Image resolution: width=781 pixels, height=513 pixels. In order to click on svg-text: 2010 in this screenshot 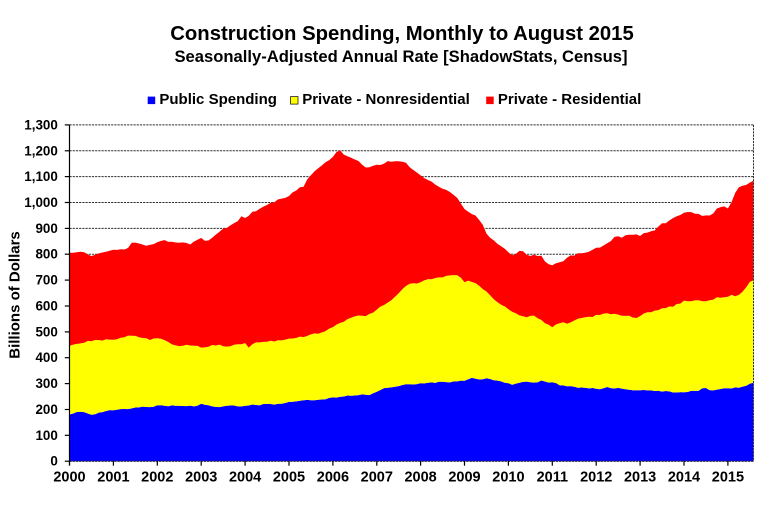, I will do `click(508, 478)`.